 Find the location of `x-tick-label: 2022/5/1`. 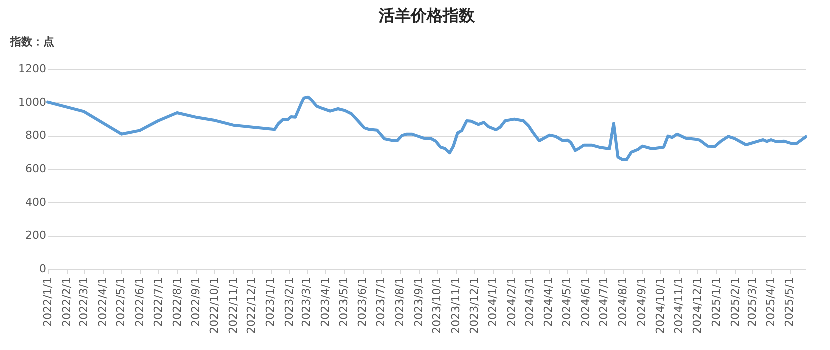

x-tick-label: 2022/5/1 is located at coordinates (121, 302).